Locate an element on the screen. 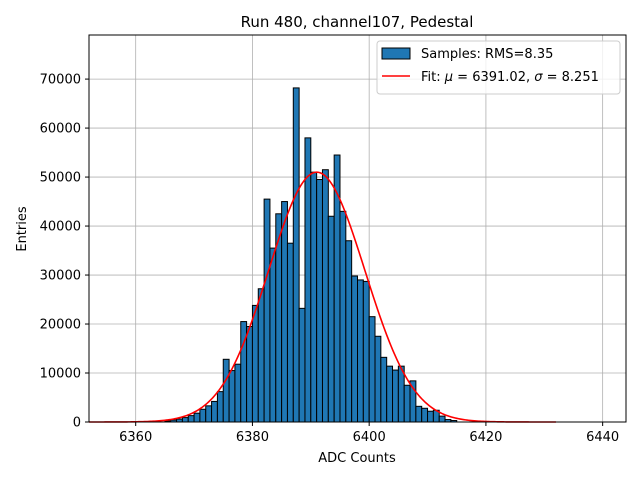 The image size is (640, 480). chart-title: Run 480, channel107, Pedestal is located at coordinates (357, 22).